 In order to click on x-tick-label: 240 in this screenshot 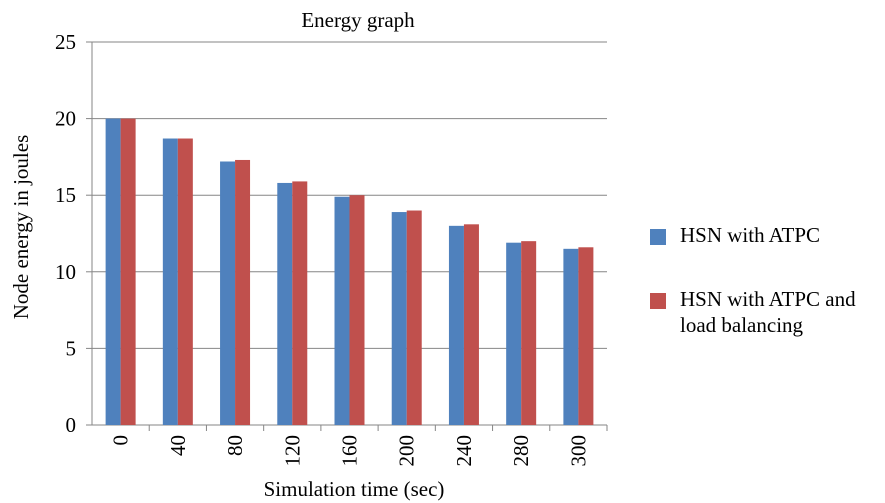, I will do `click(464, 451)`.